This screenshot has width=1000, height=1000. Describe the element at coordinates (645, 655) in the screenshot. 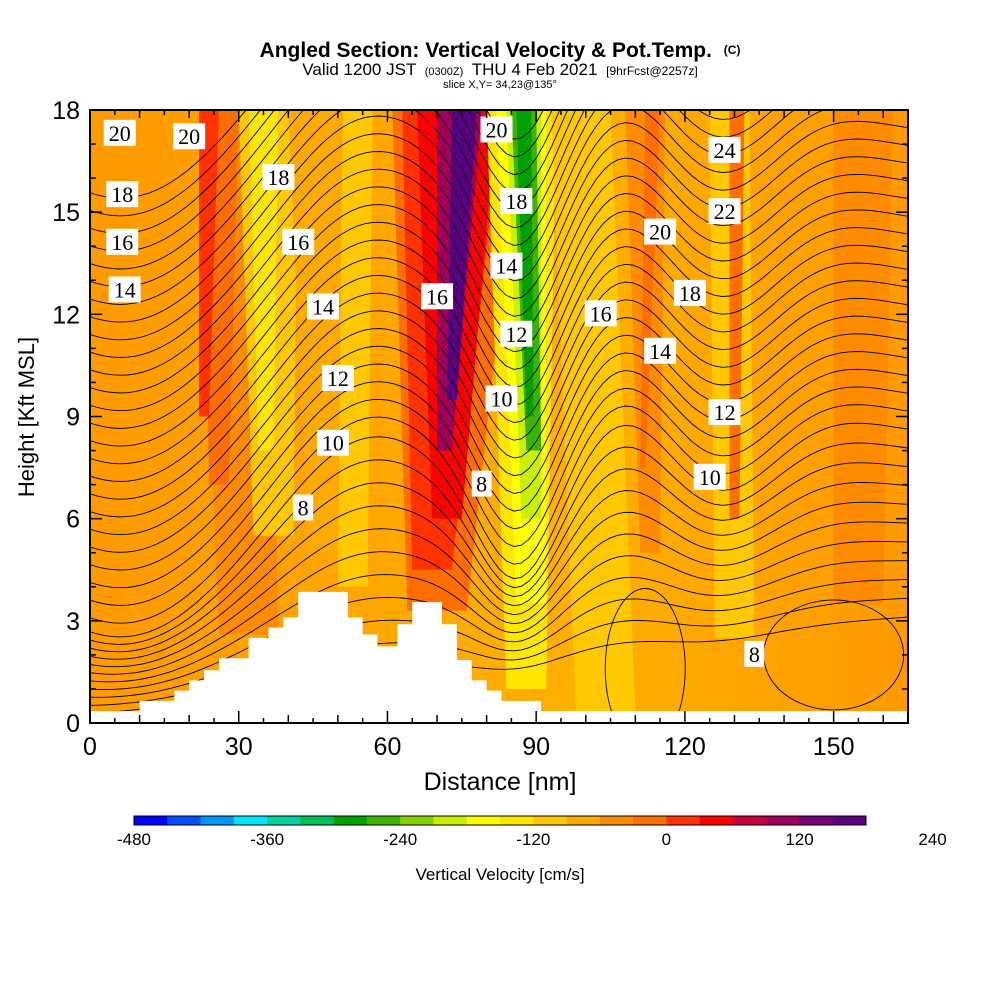

I see `theta-contour-closed` at that location.